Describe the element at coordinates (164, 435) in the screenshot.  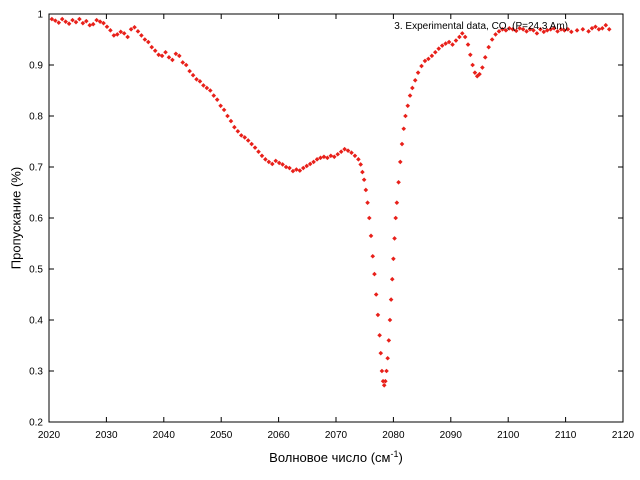
I see `x-tick-label: 2040` at that location.